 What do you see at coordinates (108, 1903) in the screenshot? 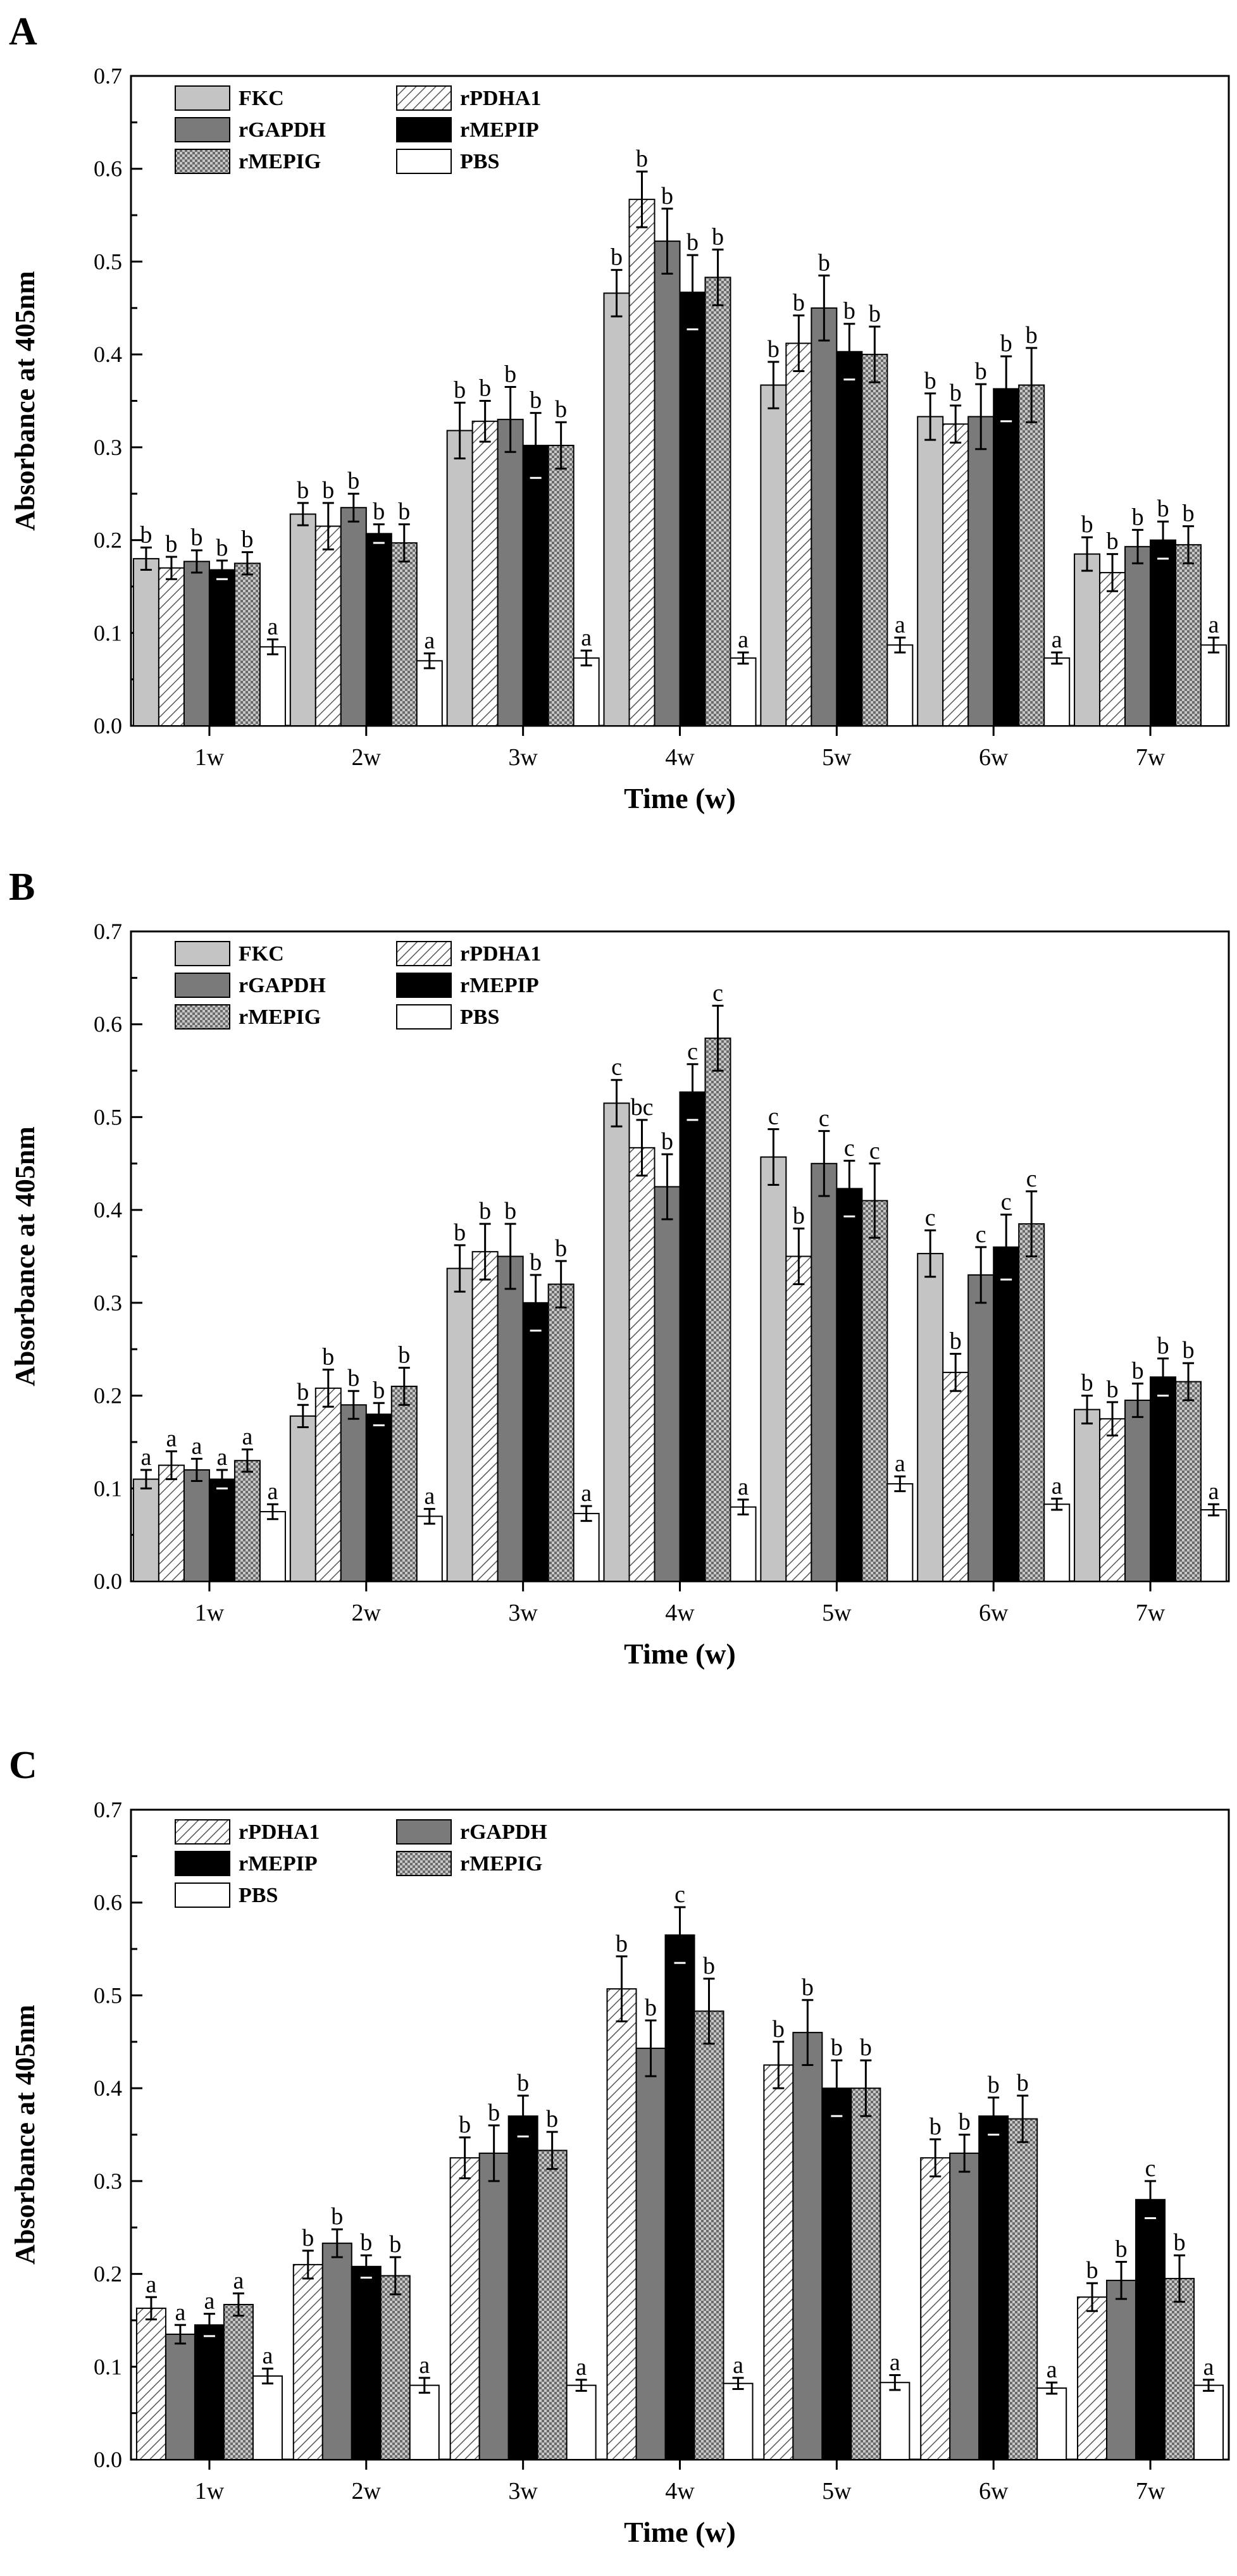
I see `y-tick-label: 0.6` at bounding box center [108, 1903].